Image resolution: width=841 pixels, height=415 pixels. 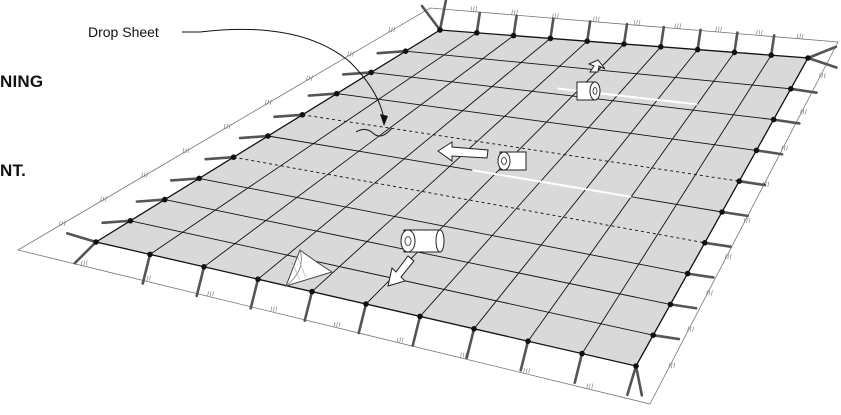 I want to click on drop-sheet-mark, so click(x=374, y=132).